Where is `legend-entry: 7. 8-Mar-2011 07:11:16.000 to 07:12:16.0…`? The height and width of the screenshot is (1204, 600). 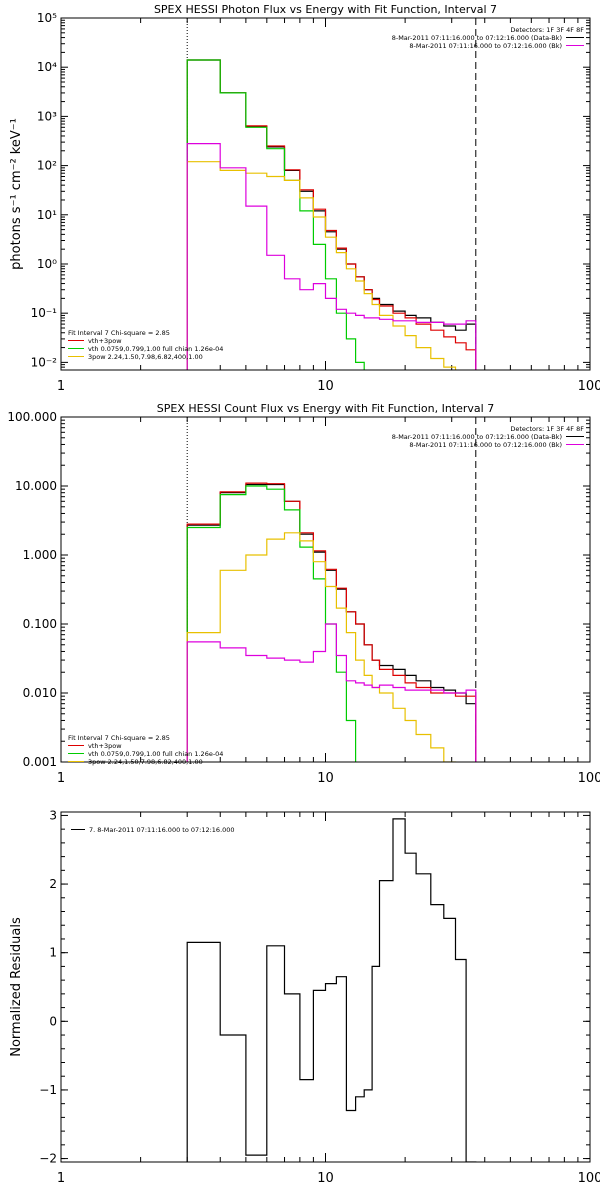 legend-entry: 7. 8-Mar-2011 07:11:16.000 to 07:12:16.0… is located at coordinates (162, 830).